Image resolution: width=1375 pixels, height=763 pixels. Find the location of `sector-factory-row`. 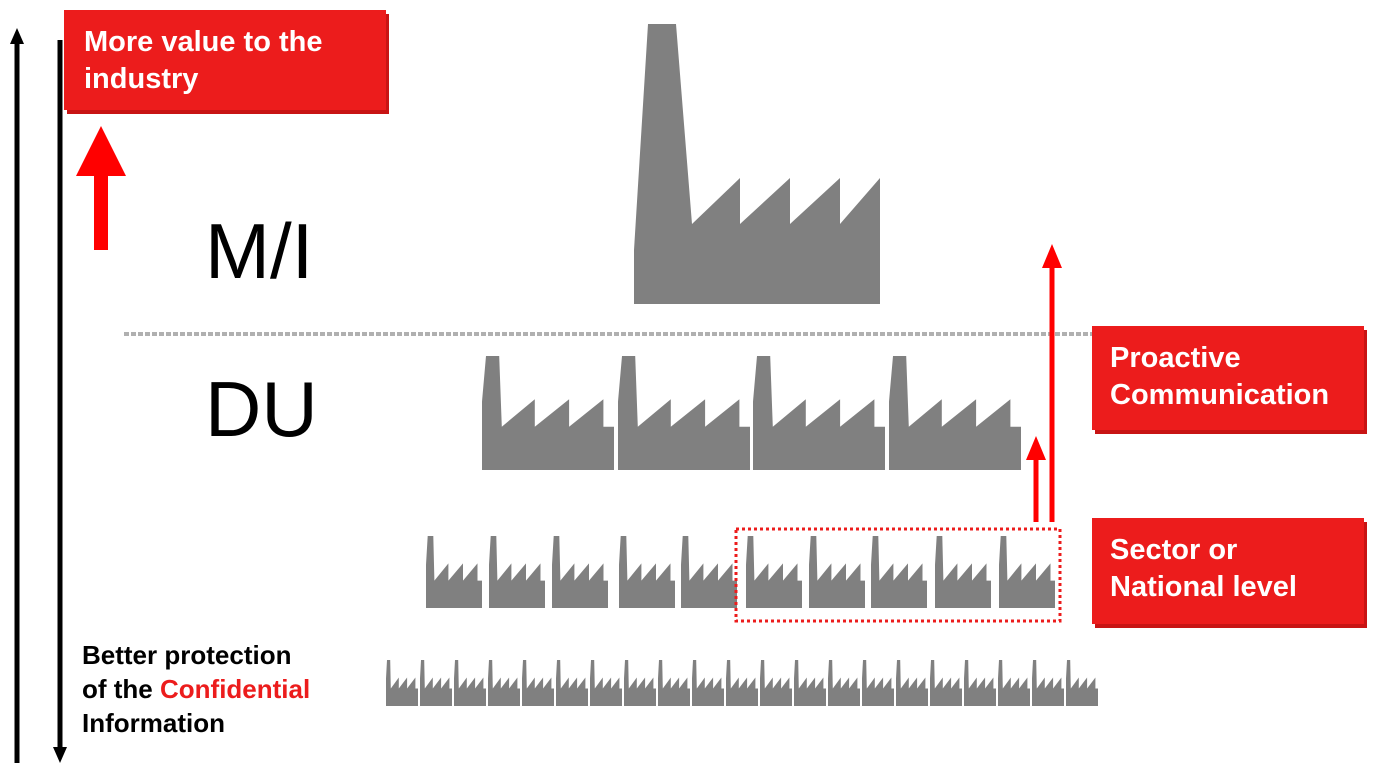

sector-factory-row is located at coordinates (740, 572).